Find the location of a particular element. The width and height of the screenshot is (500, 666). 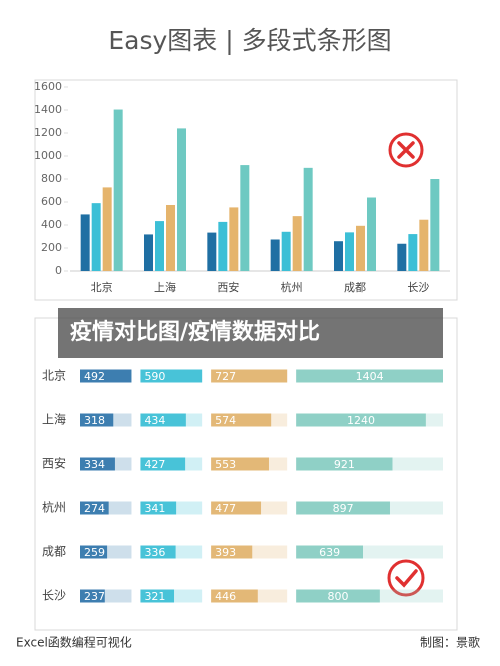

y-tick-label: 长沙 is located at coordinates (54, 596).